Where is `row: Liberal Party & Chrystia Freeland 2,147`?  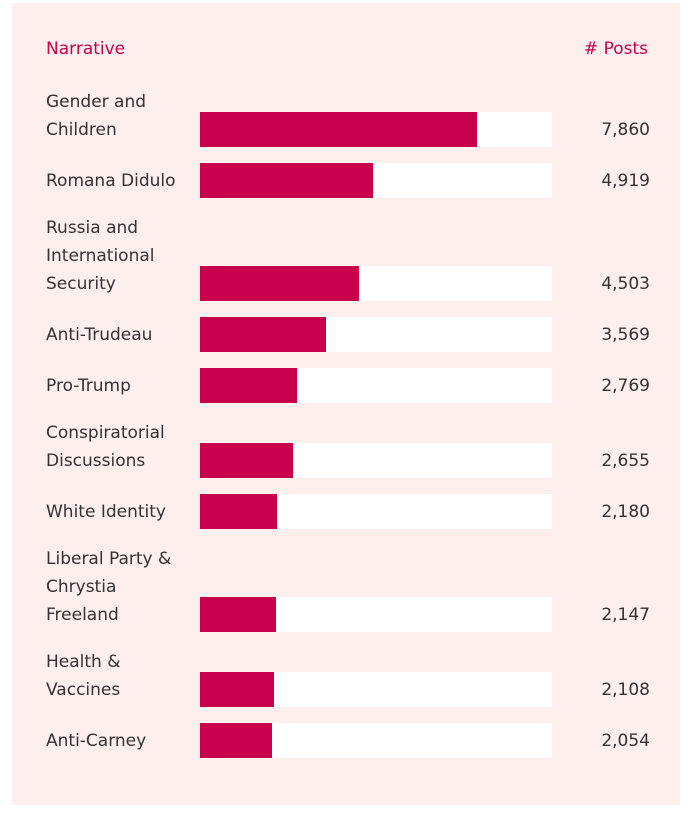 row: Liberal Party & Chrystia Freeland 2,147 is located at coordinates (348, 588).